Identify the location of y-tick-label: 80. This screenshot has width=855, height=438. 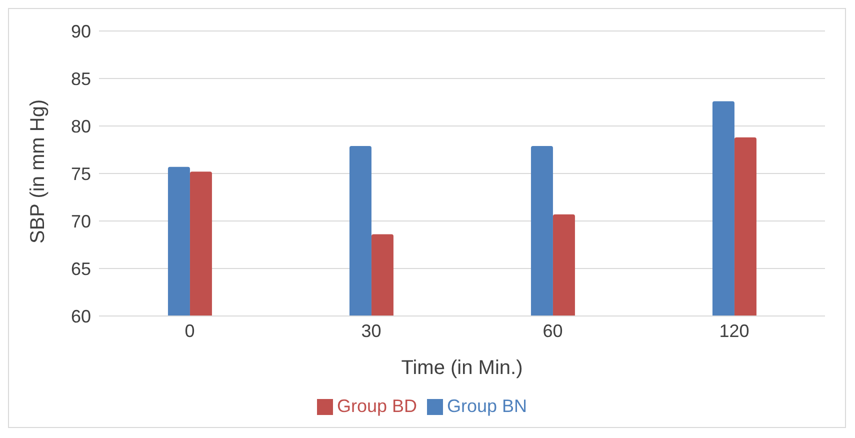
(80, 126).